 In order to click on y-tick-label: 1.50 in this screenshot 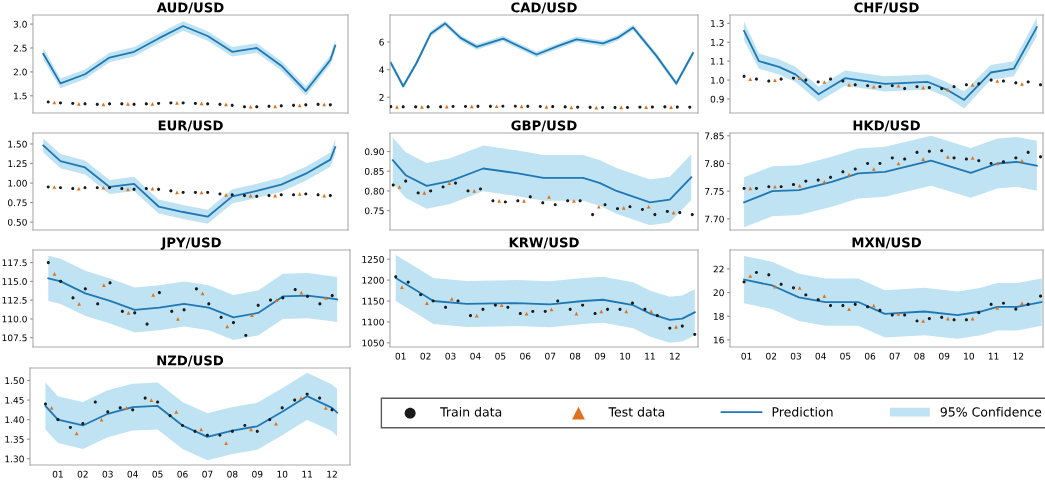, I will do `click(14, 381)`.